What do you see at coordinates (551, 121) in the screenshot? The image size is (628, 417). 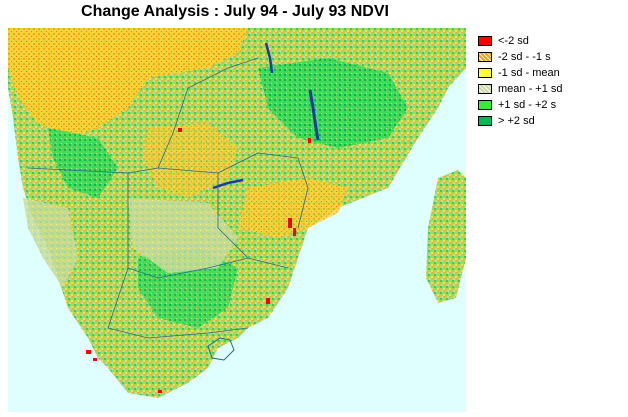 I see `legend-item: > +2 sd` at bounding box center [551, 121].